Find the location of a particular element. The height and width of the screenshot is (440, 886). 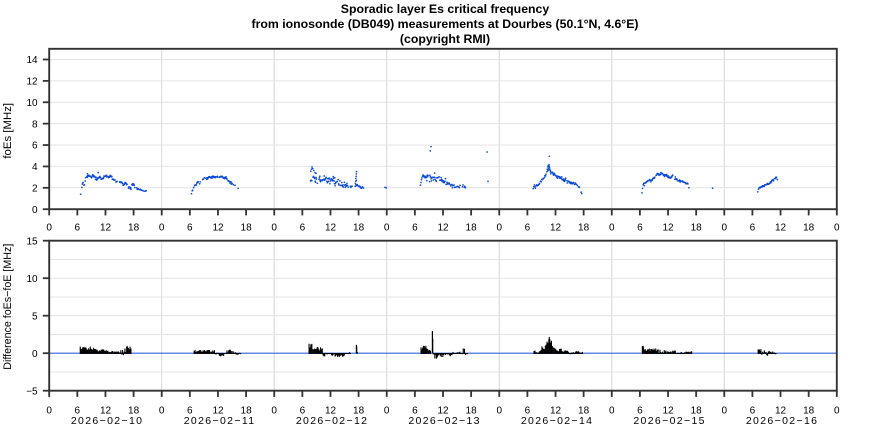

svg-text: 2 is located at coordinates (35, 189).